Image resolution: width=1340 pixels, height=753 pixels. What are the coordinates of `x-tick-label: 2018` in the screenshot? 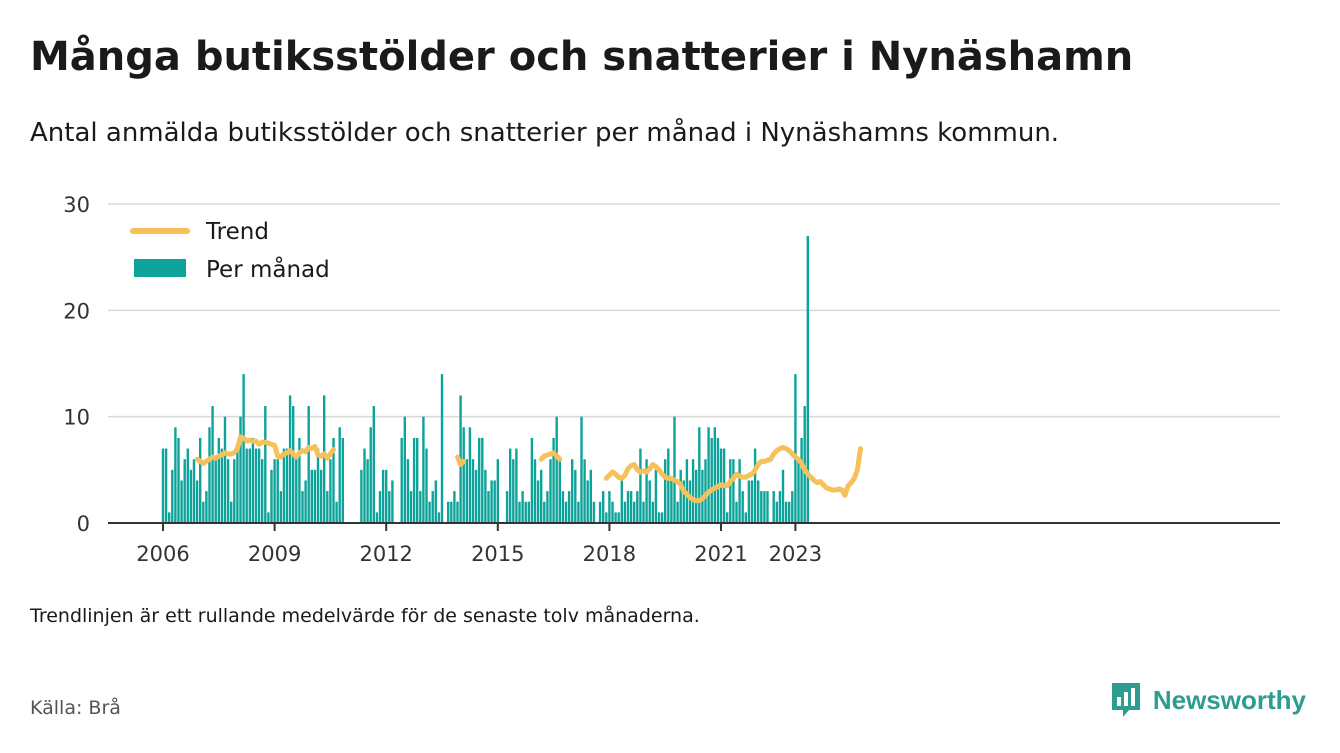 It's located at (609, 554).